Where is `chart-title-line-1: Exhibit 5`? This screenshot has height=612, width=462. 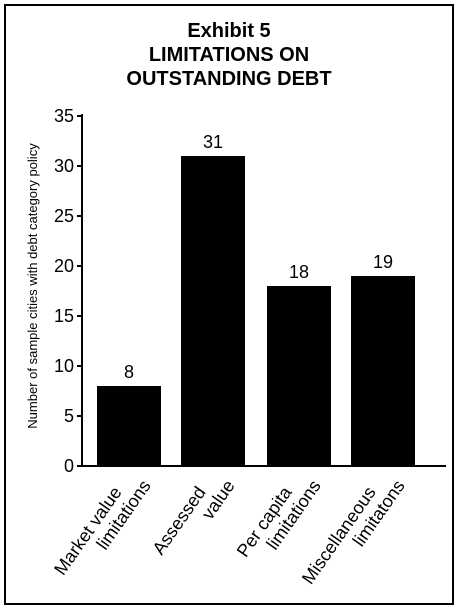 chart-title-line-1: Exhibit 5 is located at coordinates (229, 31).